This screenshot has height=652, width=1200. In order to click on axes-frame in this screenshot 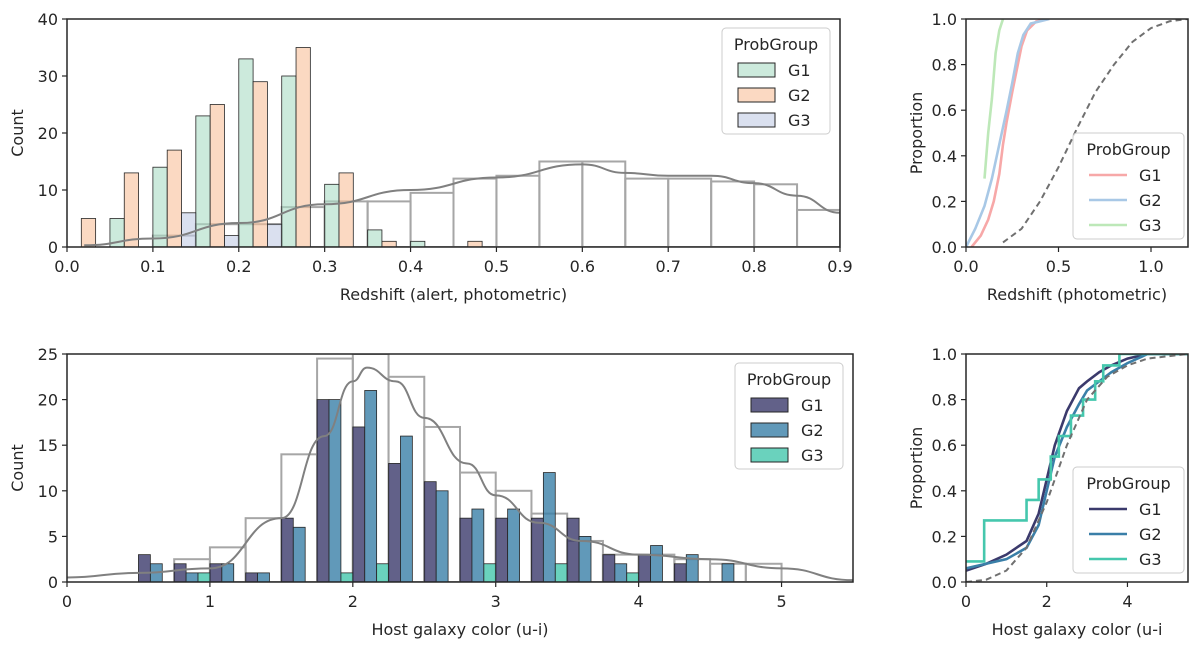, I will do `click(1077, 133)`.